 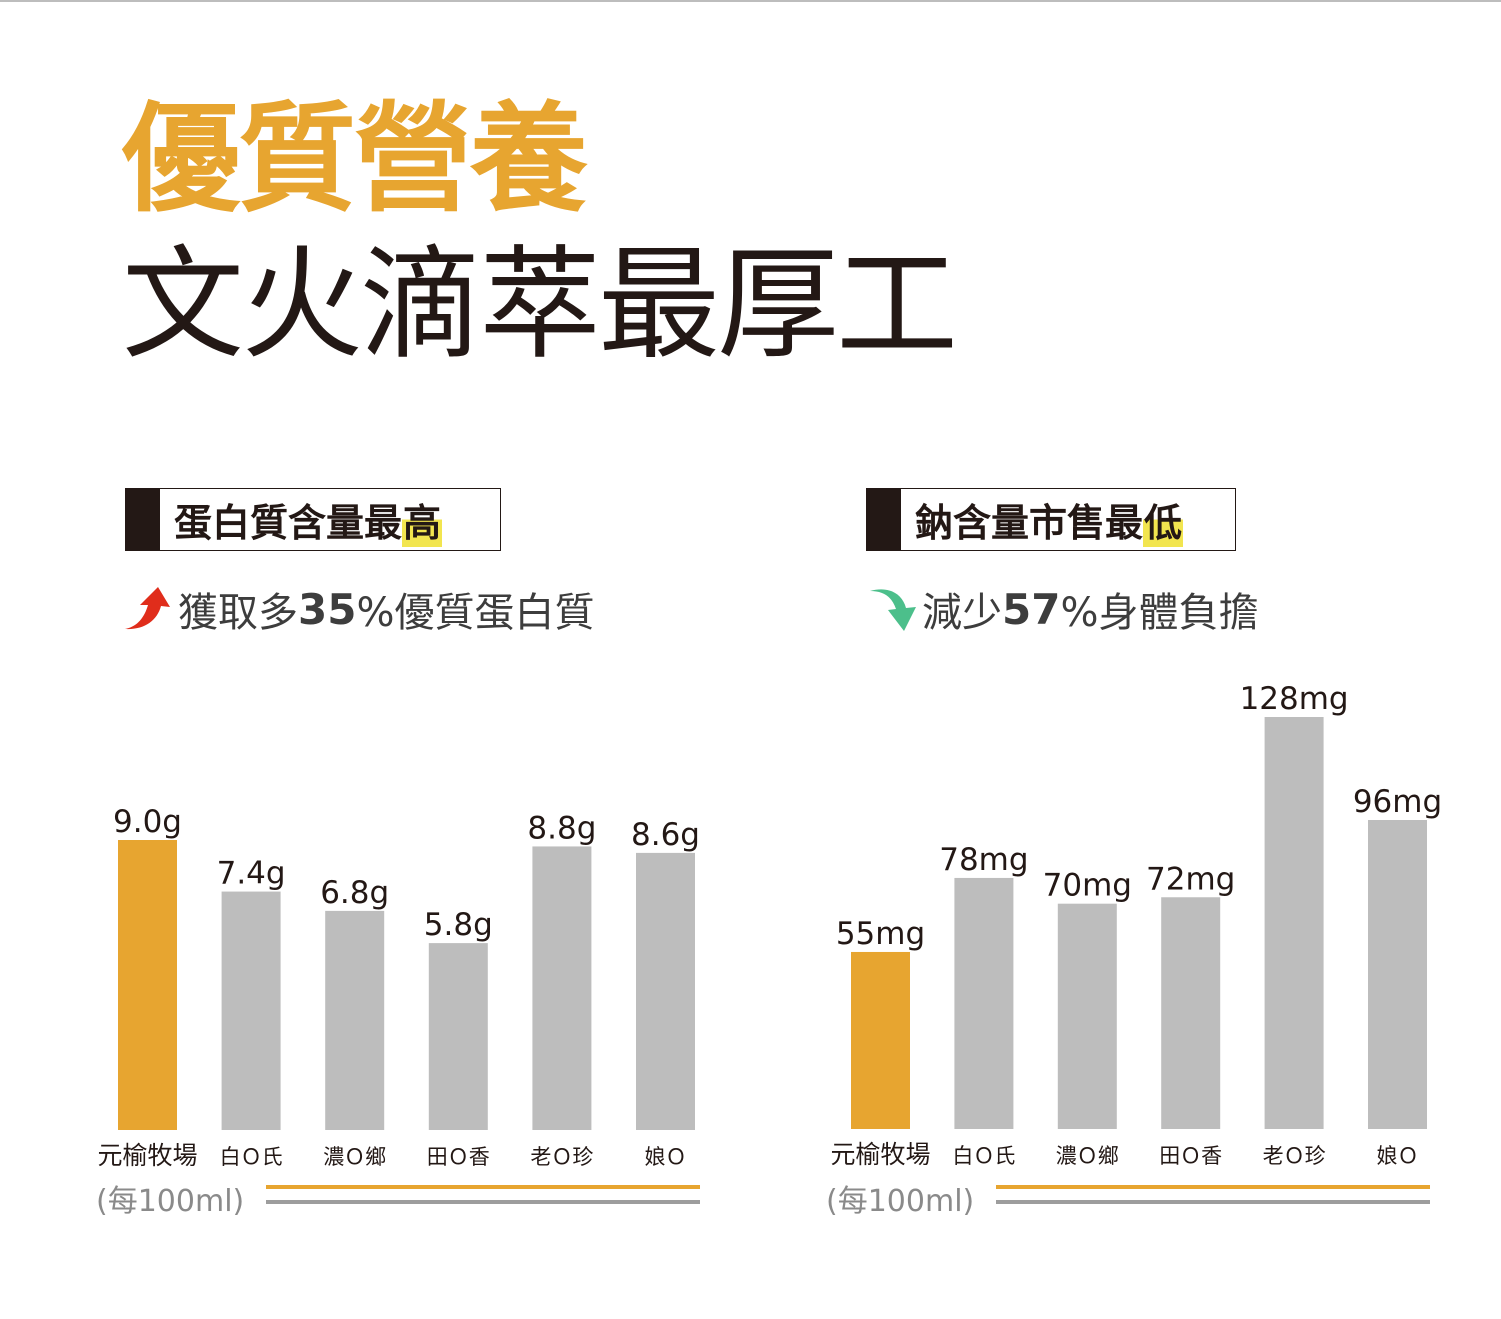 What do you see at coordinates (1163, 519) in the screenshot?
I see `sodium-label-highlight: 低` at bounding box center [1163, 519].